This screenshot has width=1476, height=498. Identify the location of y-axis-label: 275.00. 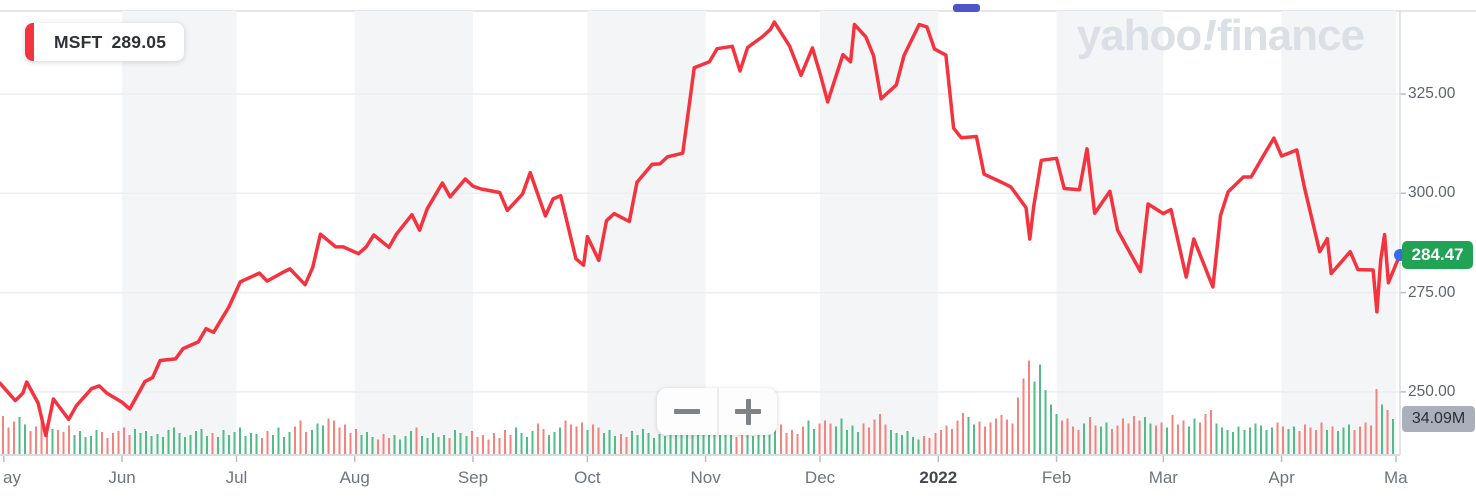
(1432, 292).